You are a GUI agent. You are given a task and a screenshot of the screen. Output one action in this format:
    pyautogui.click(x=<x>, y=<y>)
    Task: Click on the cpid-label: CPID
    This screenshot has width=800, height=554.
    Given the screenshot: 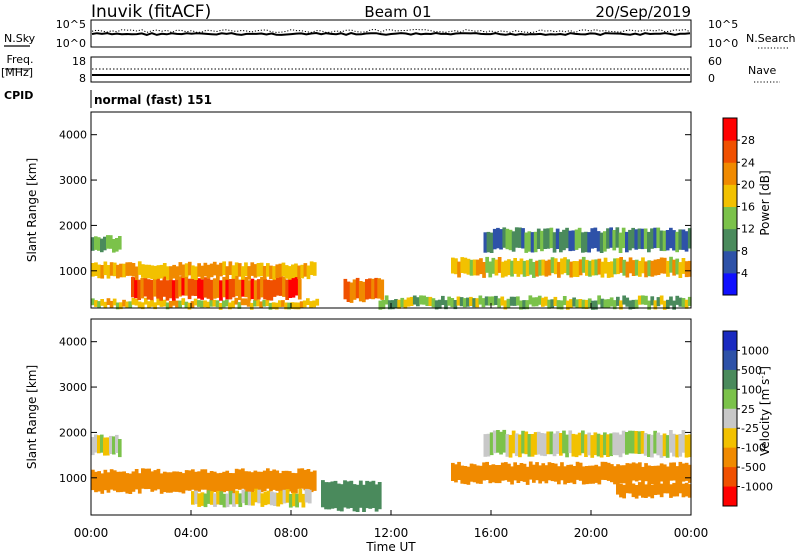 What is the action you would take?
    pyautogui.click(x=18, y=95)
    